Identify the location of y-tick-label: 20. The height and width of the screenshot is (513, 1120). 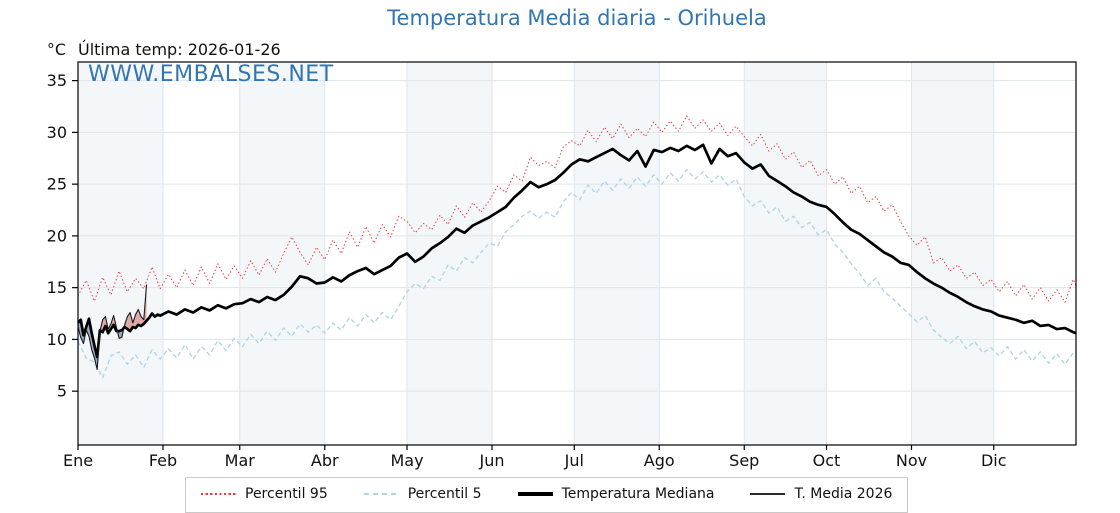
(57, 235).